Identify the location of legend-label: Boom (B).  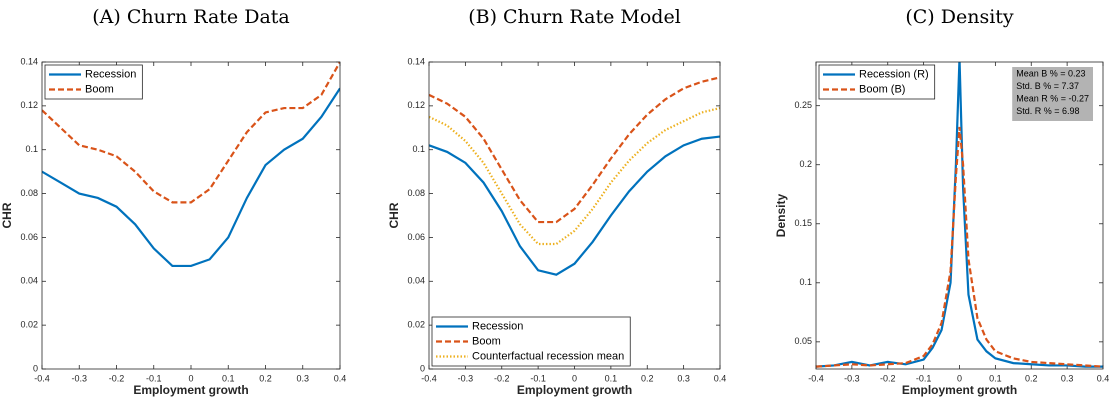
(882, 89).